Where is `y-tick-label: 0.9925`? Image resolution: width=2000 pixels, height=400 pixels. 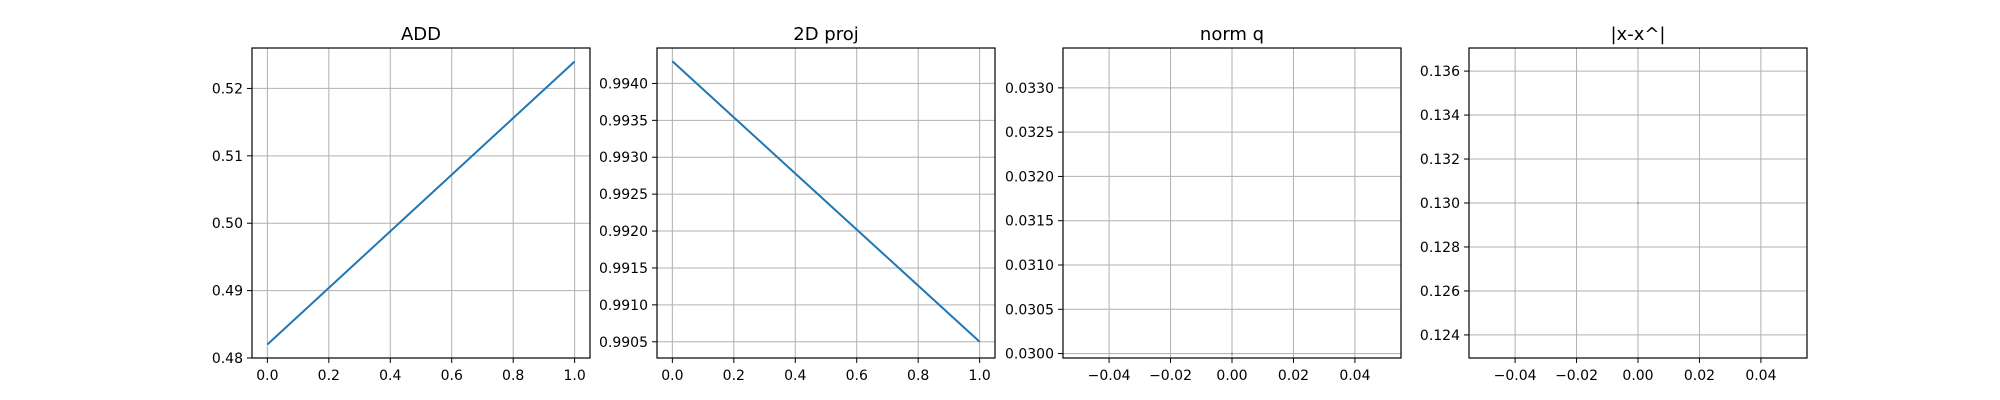
y-tick-label: 0.9925 is located at coordinates (623, 195).